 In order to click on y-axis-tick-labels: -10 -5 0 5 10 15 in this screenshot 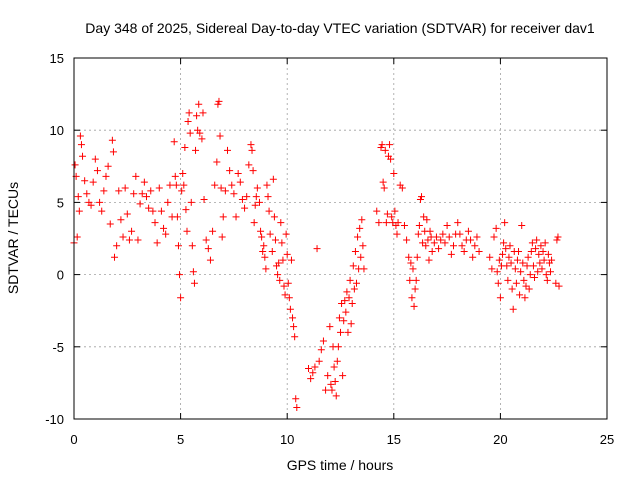, I will do `click(54, 239)`.